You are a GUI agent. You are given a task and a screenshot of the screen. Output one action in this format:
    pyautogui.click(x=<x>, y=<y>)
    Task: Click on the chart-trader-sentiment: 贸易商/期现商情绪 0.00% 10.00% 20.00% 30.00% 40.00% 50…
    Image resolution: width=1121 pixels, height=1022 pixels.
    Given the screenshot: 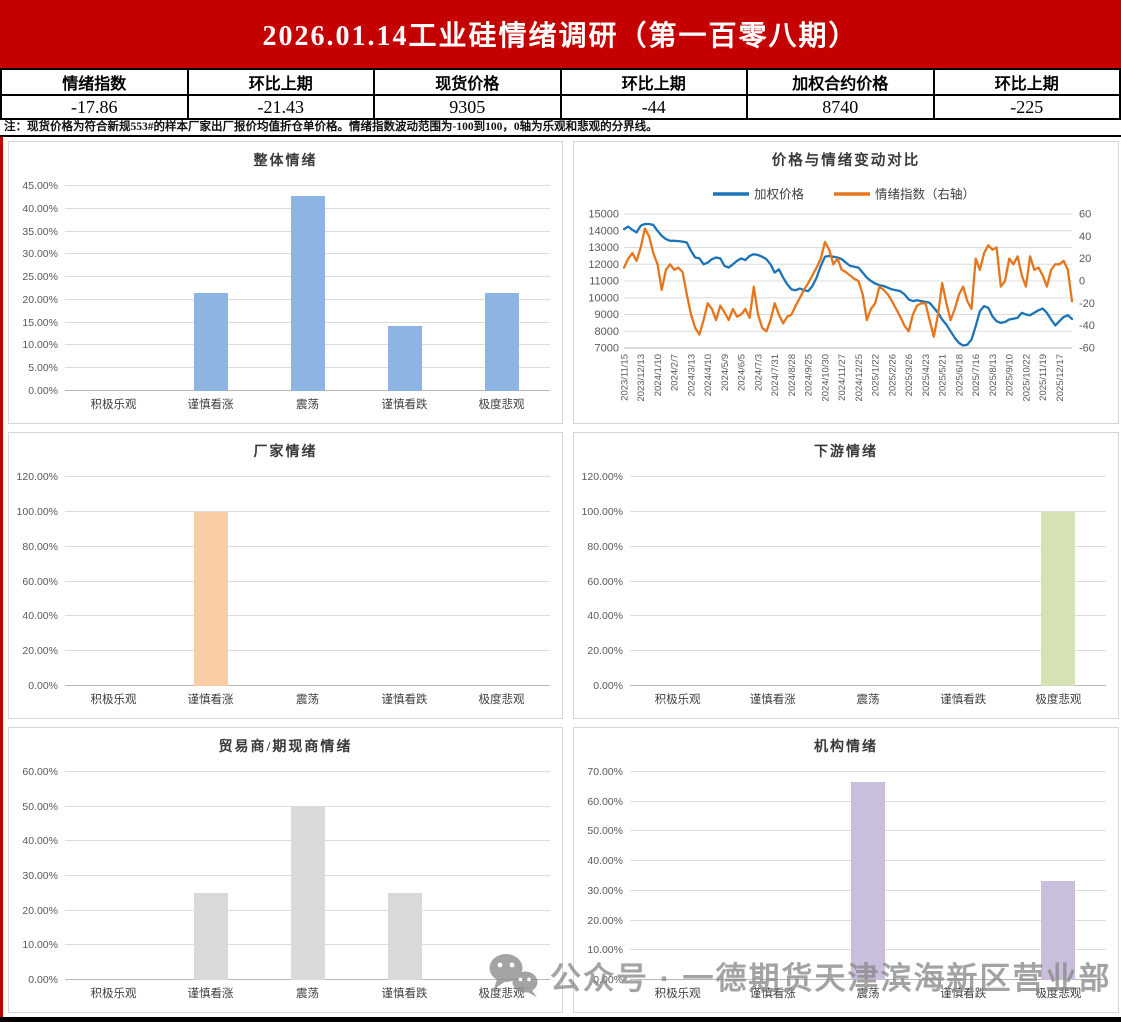 What is the action you would take?
    pyautogui.click(x=285, y=870)
    